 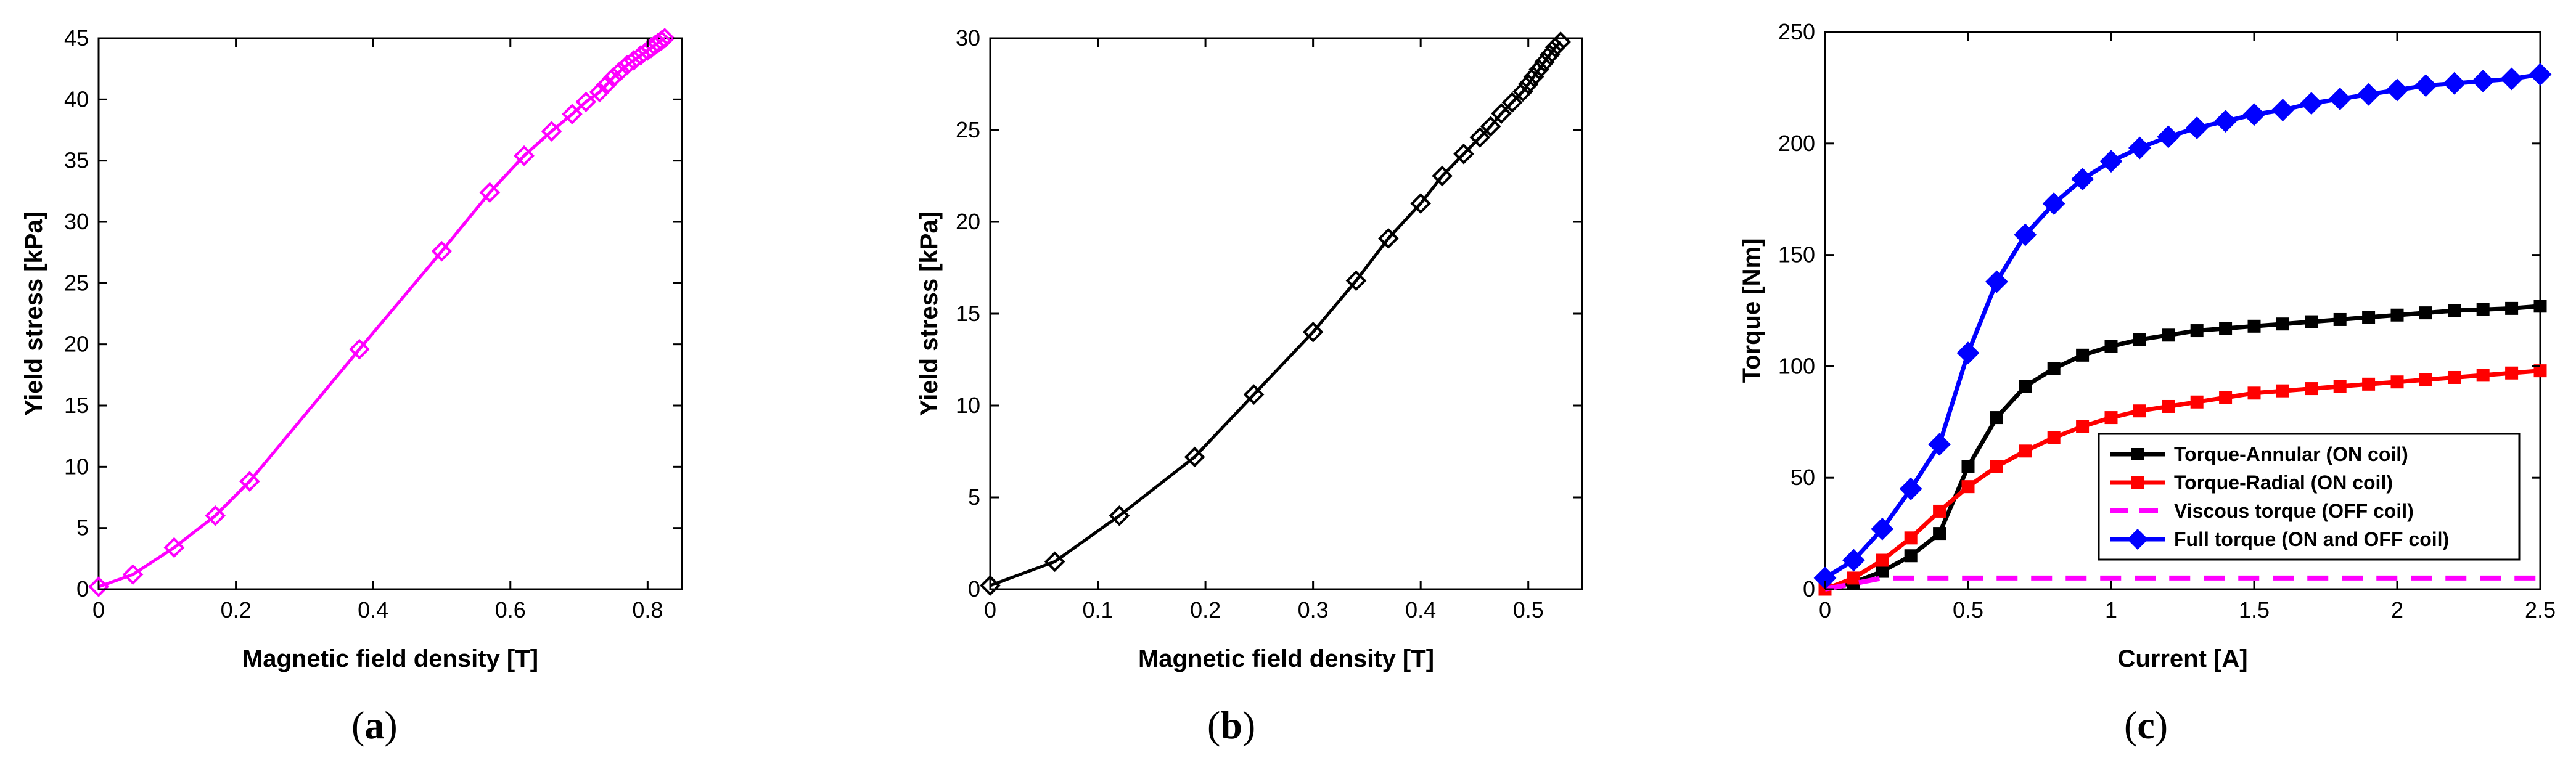 What do you see at coordinates (76, 99) in the screenshot?
I see `y-tick-label: 40` at bounding box center [76, 99].